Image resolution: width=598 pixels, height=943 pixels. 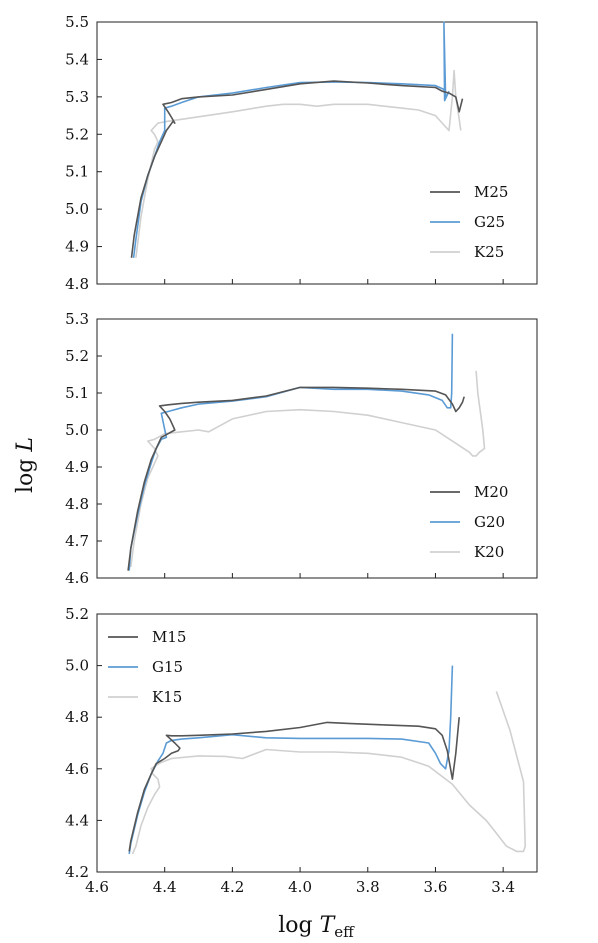 What do you see at coordinates (489, 522) in the screenshot?
I see `legend-label-g20: G20` at bounding box center [489, 522].